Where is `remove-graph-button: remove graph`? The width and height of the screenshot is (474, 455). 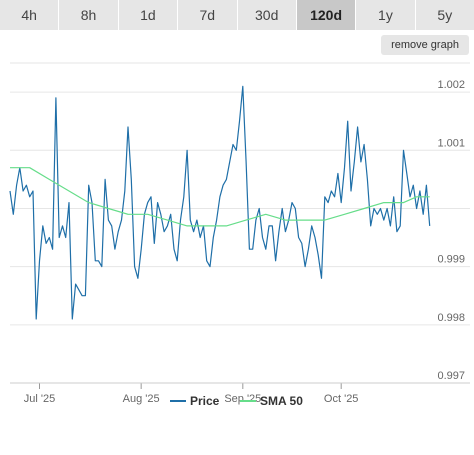 remove-graph-button: remove graph is located at coordinates (425, 45).